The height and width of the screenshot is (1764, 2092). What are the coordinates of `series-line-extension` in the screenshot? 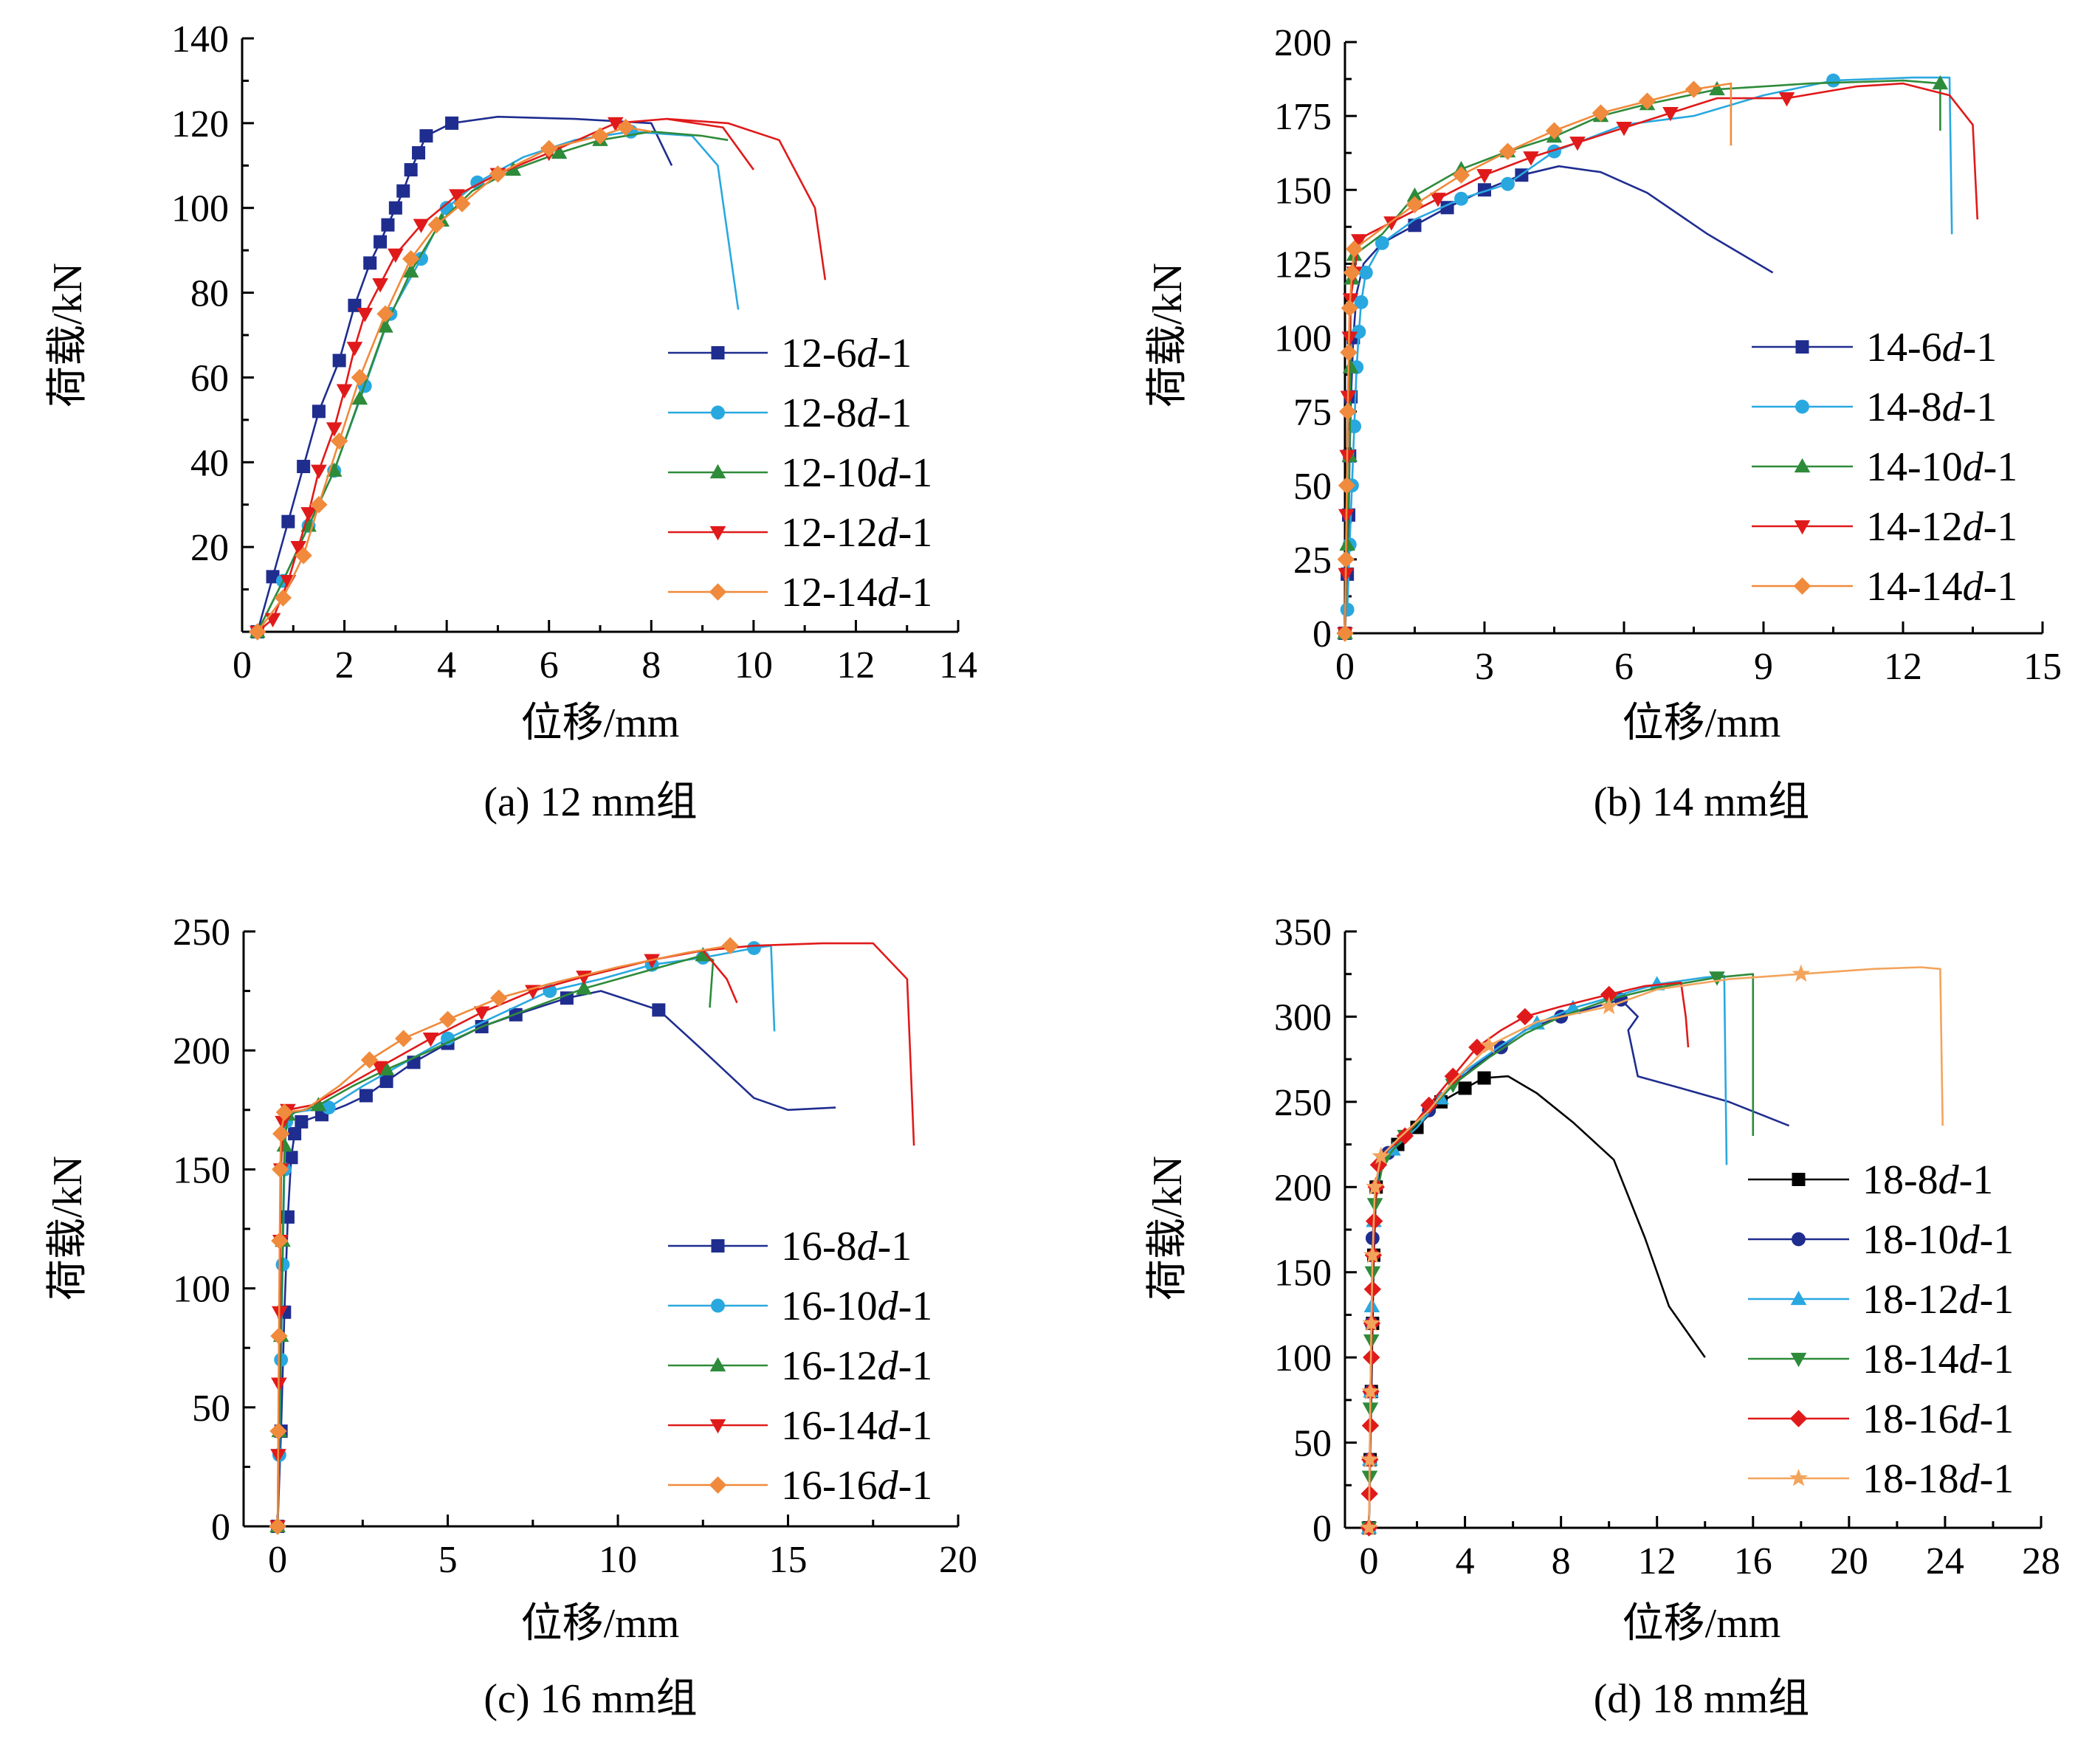 It's located at (747, 198).